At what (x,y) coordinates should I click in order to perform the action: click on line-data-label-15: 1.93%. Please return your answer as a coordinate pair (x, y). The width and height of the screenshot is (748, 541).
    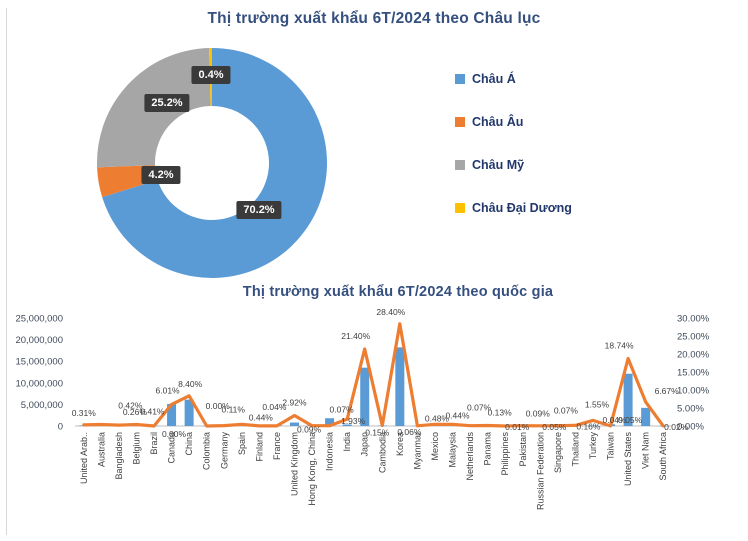
    Looking at the image, I should click on (353, 421).